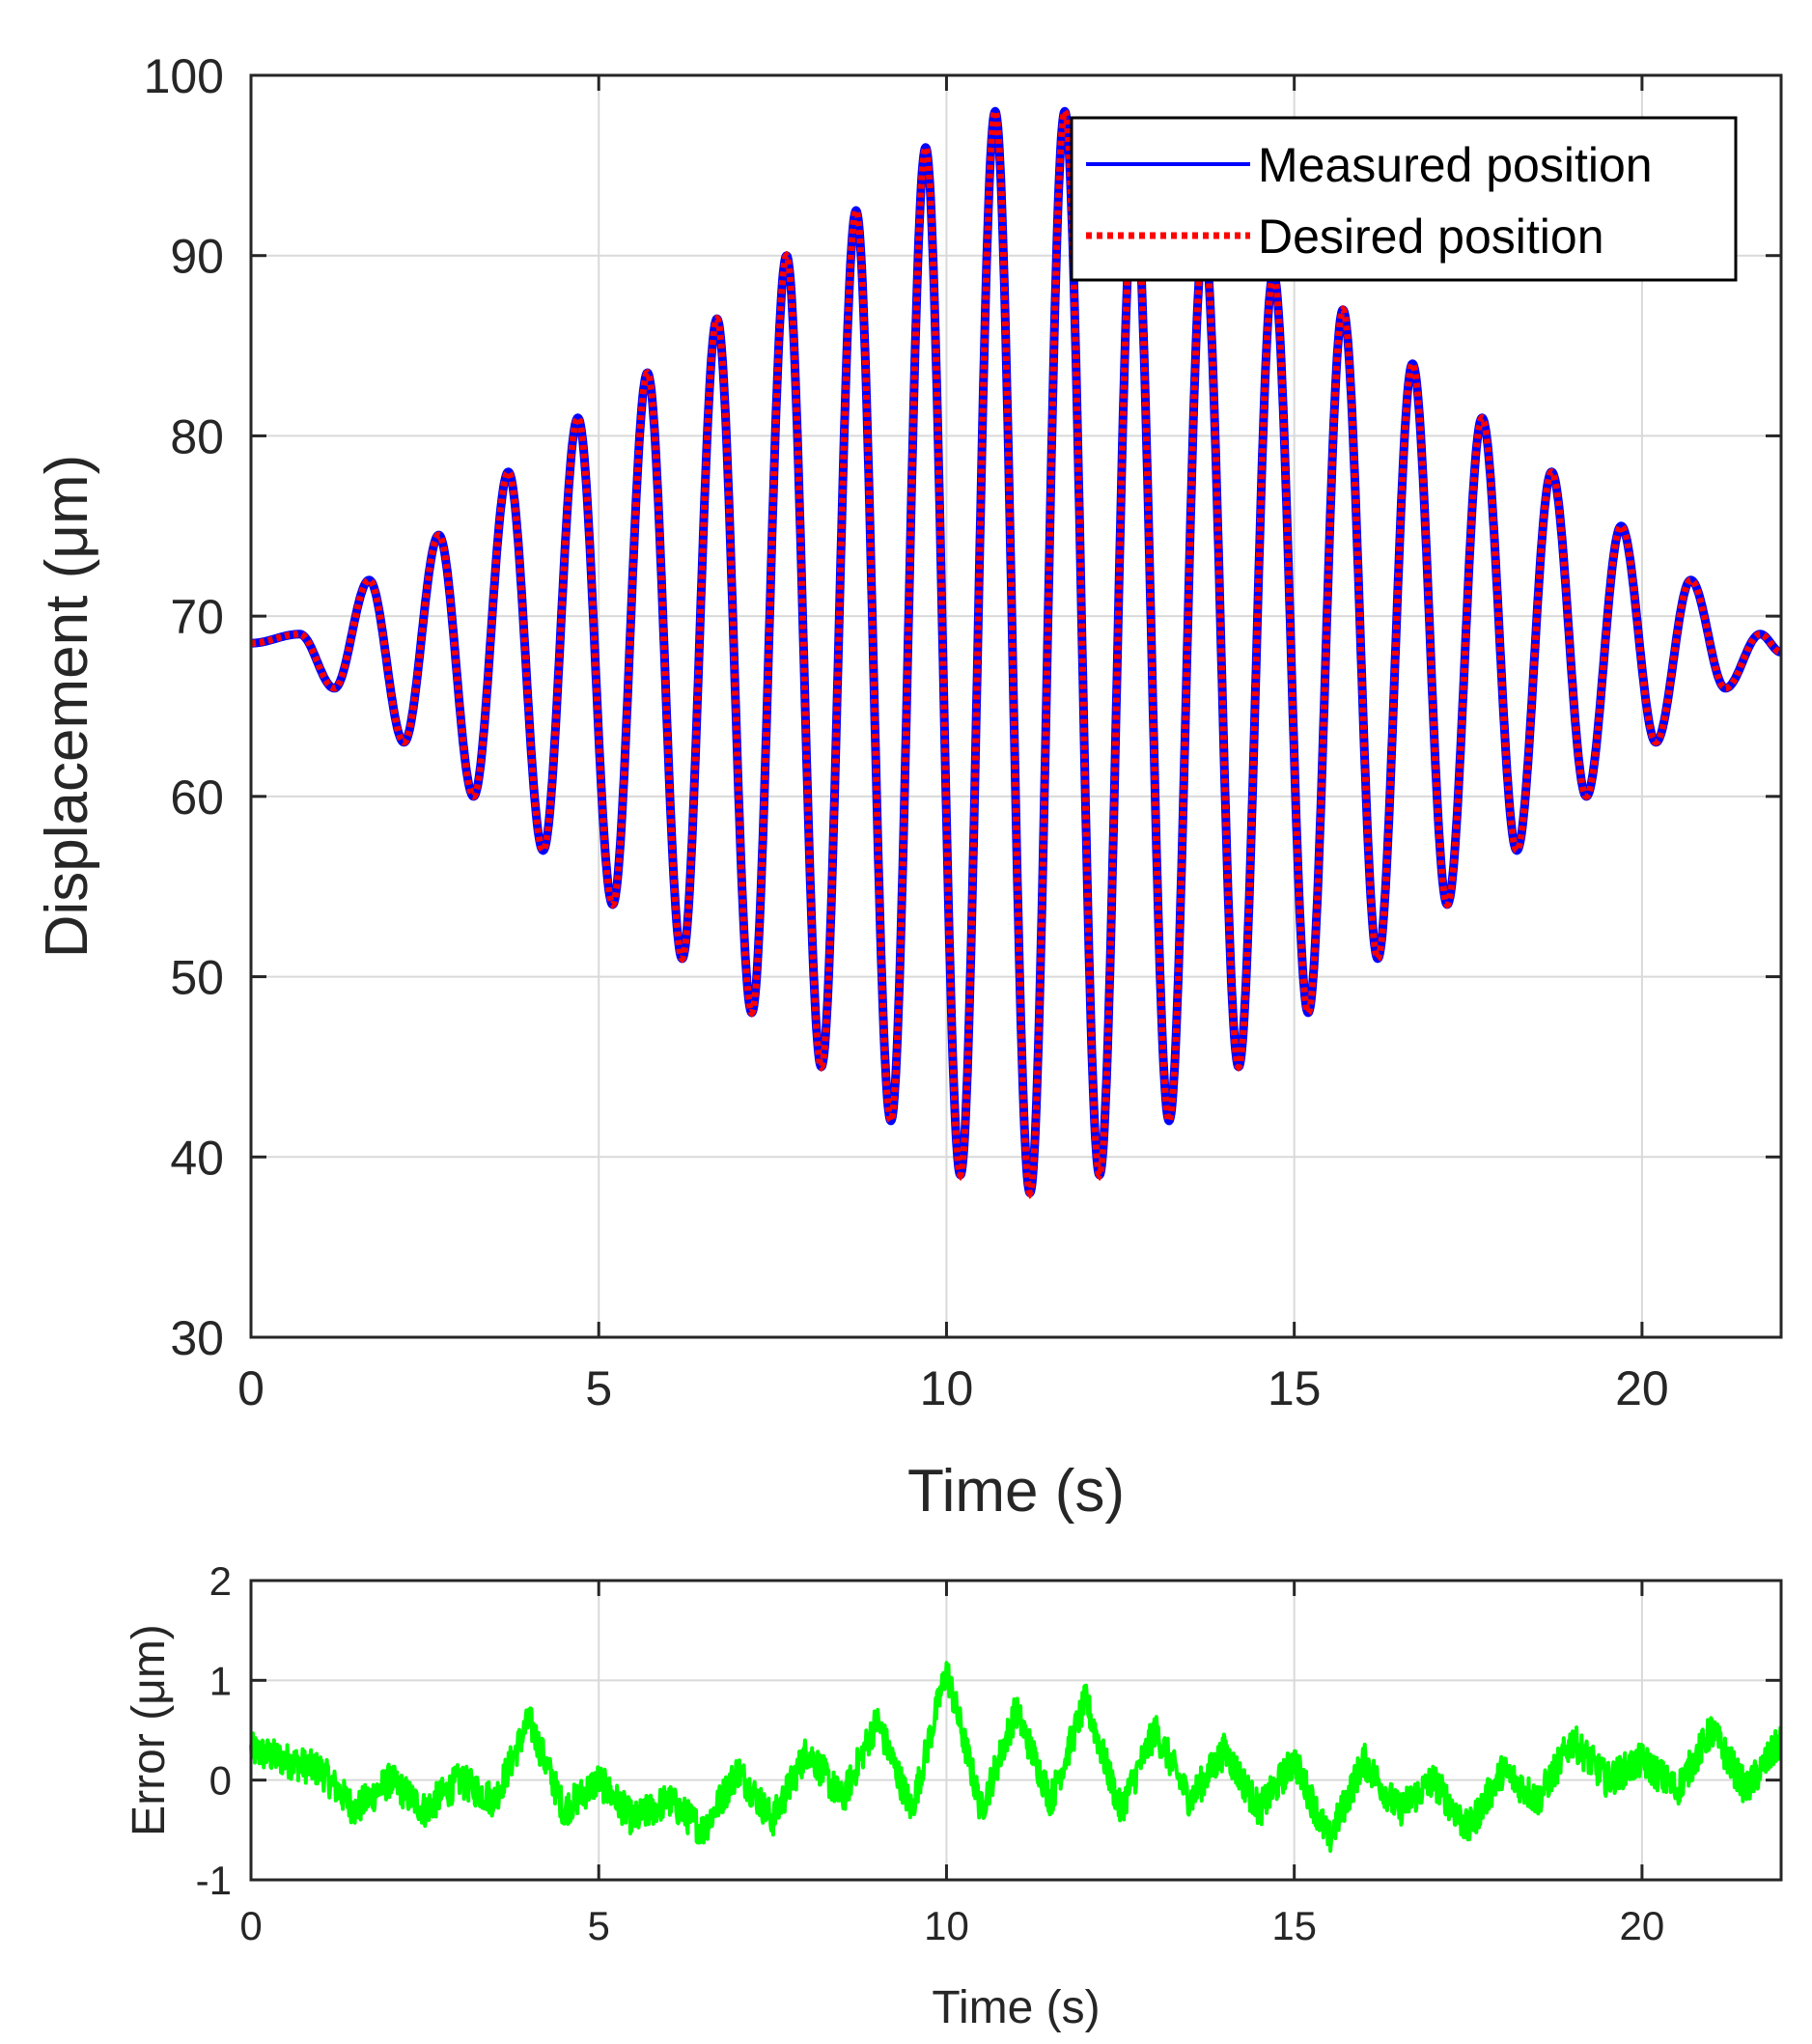 This screenshot has height=2044, width=1812. Describe the element at coordinates (947, 1926) in the screenshot. I see `bot-x-tick-label: 10` at that location.